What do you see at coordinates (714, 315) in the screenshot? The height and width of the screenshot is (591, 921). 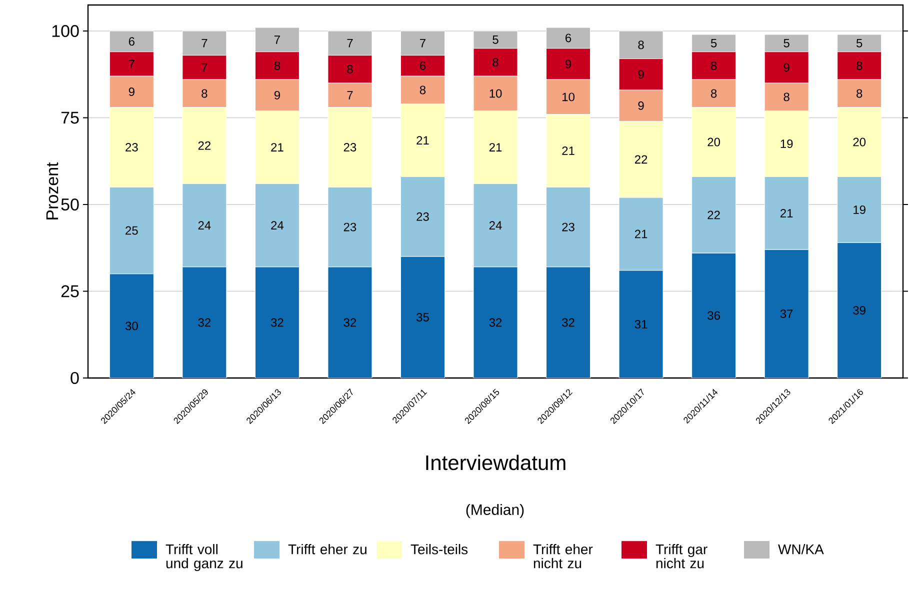 I see `data-label: 36` at bounding box center [714, 315].